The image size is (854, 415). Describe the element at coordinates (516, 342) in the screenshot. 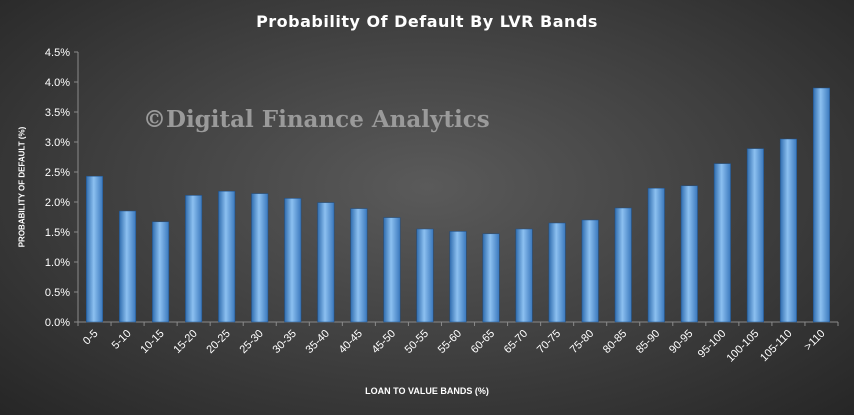

I see `x-tick-label: 65-70` at that location.